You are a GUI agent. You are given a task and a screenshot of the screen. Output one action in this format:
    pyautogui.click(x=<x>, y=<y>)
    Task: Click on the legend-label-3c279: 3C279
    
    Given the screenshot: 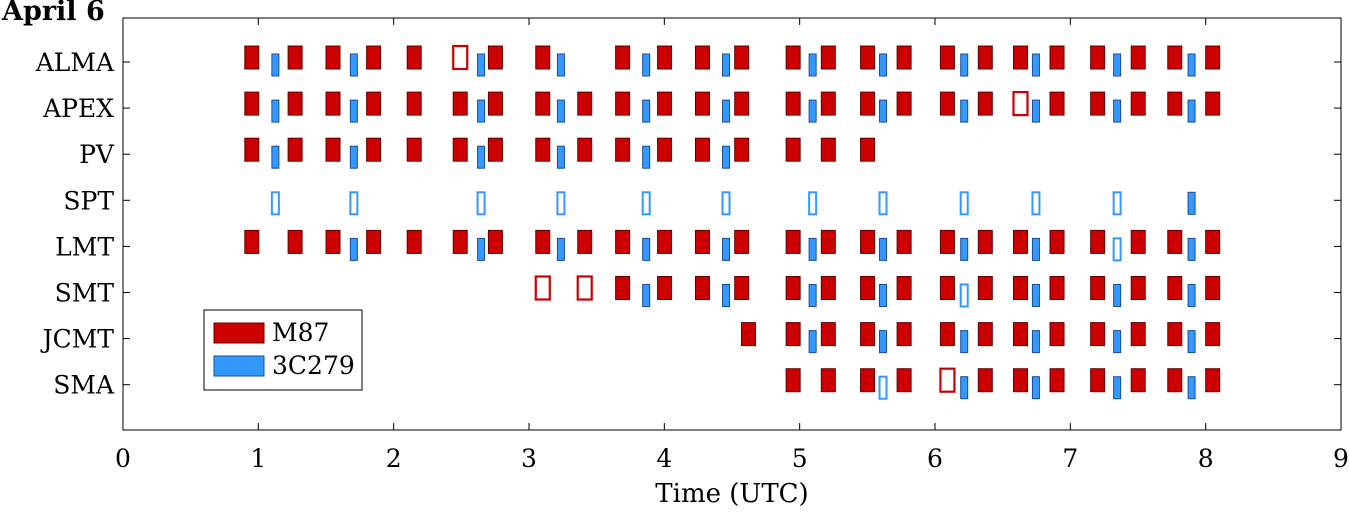 What is the action you would take?
    pyautogui.click(x=313, y=365)
    